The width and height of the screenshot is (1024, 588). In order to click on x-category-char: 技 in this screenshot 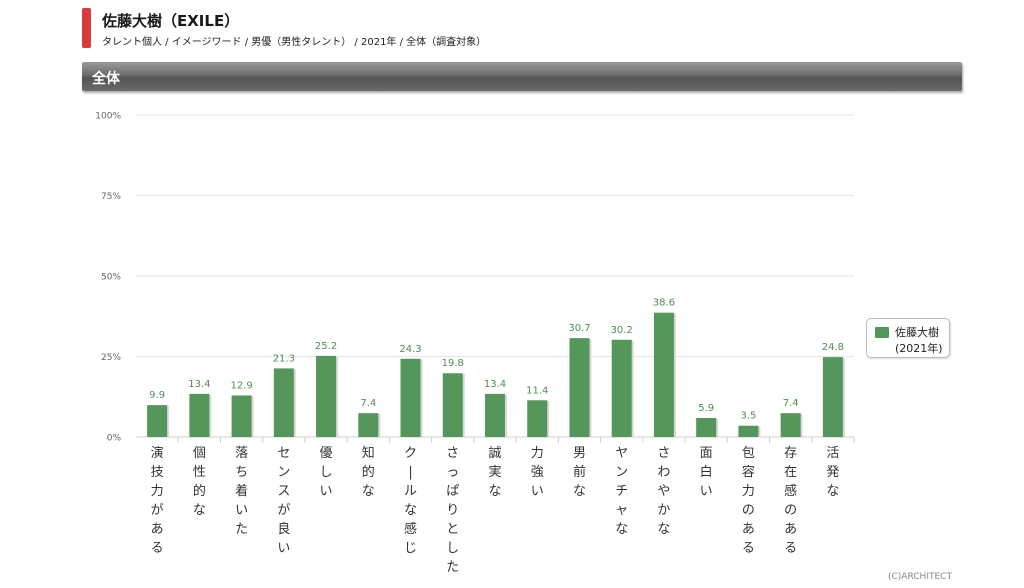, I will do `click(157, 472)`.